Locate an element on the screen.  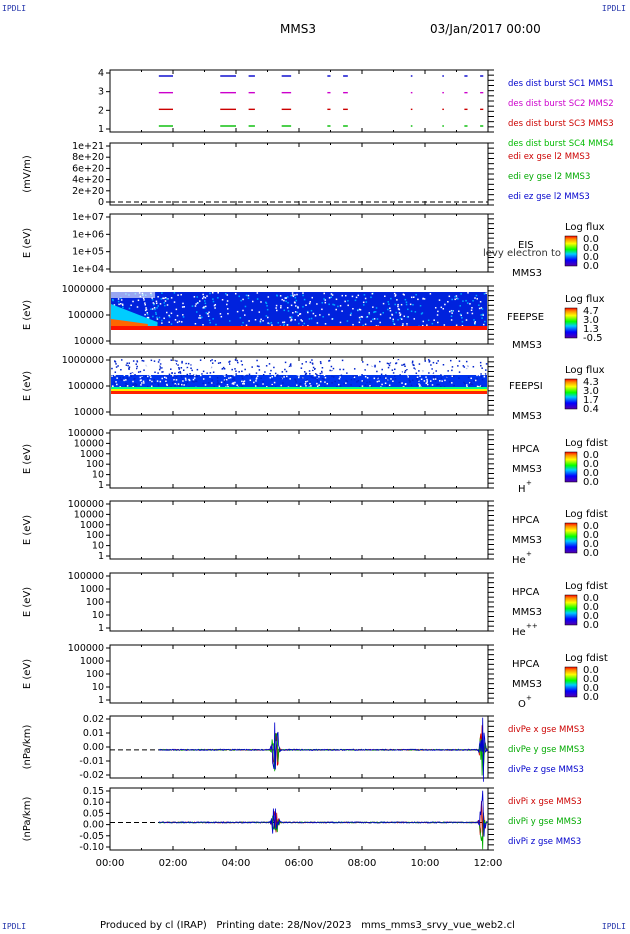
y-axis-label: E (eV) is located at coordinates (27, 530).